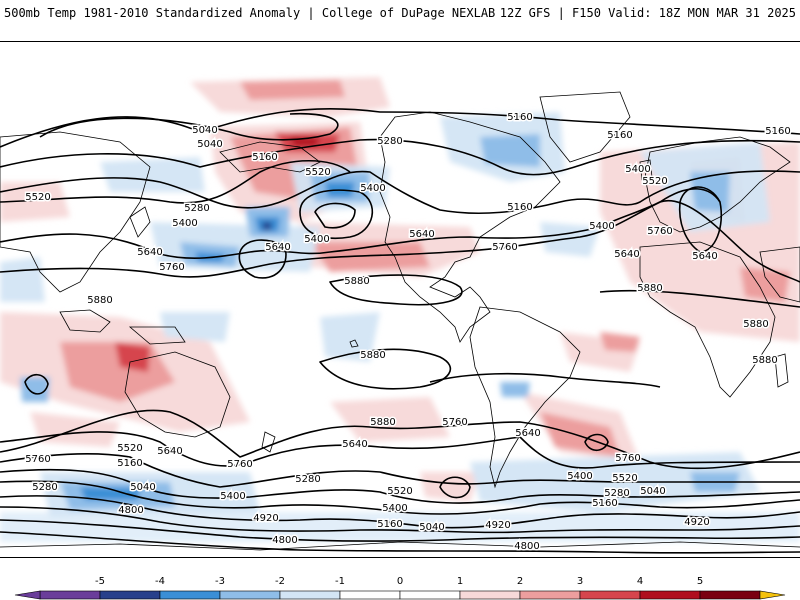  Describe the element at coordinates (699, 298) in the screenshot. I see `contour-5880-atlantic` at that location.